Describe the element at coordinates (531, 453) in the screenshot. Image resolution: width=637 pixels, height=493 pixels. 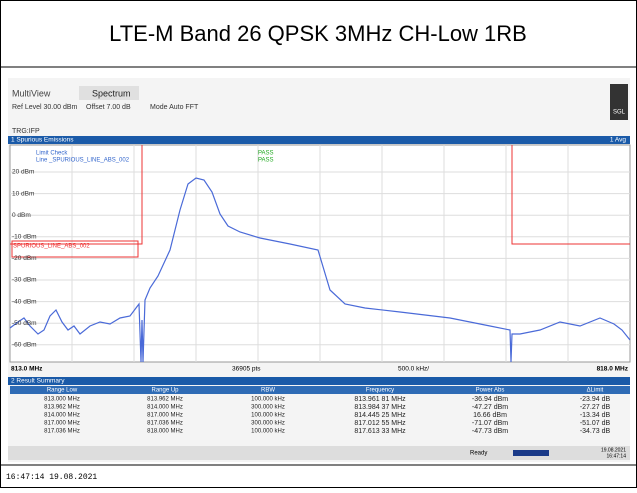
I see `progress` at that location.